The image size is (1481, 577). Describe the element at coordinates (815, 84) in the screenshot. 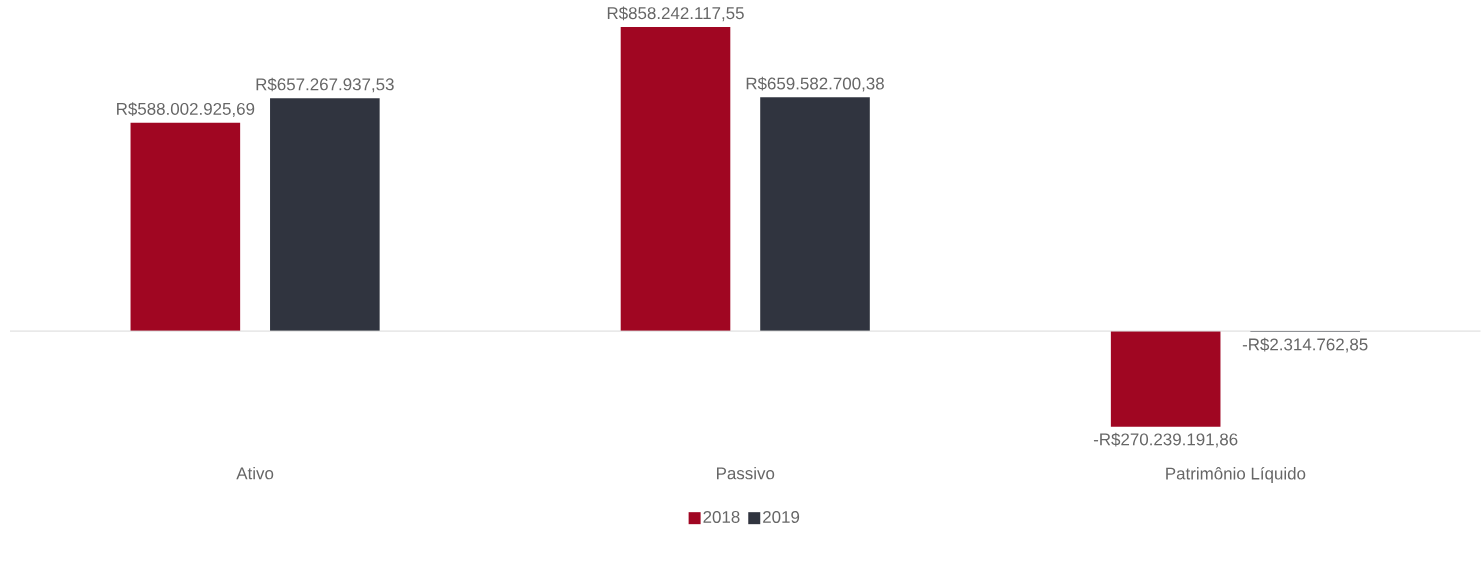

I see `data-label: R$659.582.700,38` at that location.